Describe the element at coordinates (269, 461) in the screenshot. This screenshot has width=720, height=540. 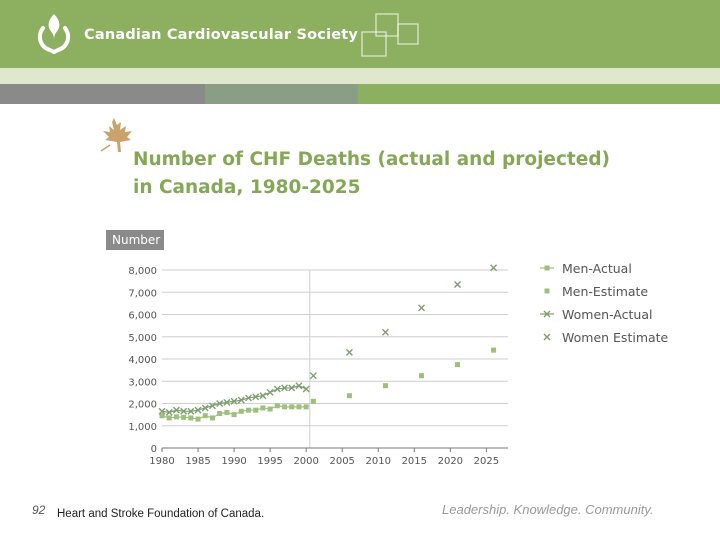
I see `x-tick-label: 1995` at that location.